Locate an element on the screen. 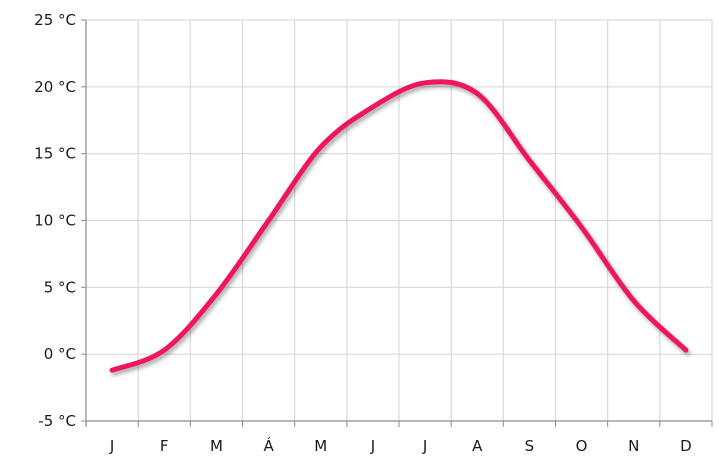 The height and width of the screenshot is (469, 719). y-tick-label: 15 °C is located at coordinates (55, 154).